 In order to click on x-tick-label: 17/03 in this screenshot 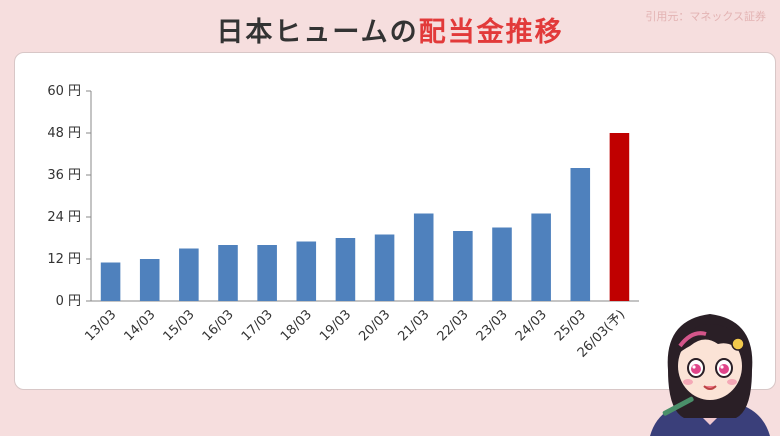, I will do `click(257, 325)`.